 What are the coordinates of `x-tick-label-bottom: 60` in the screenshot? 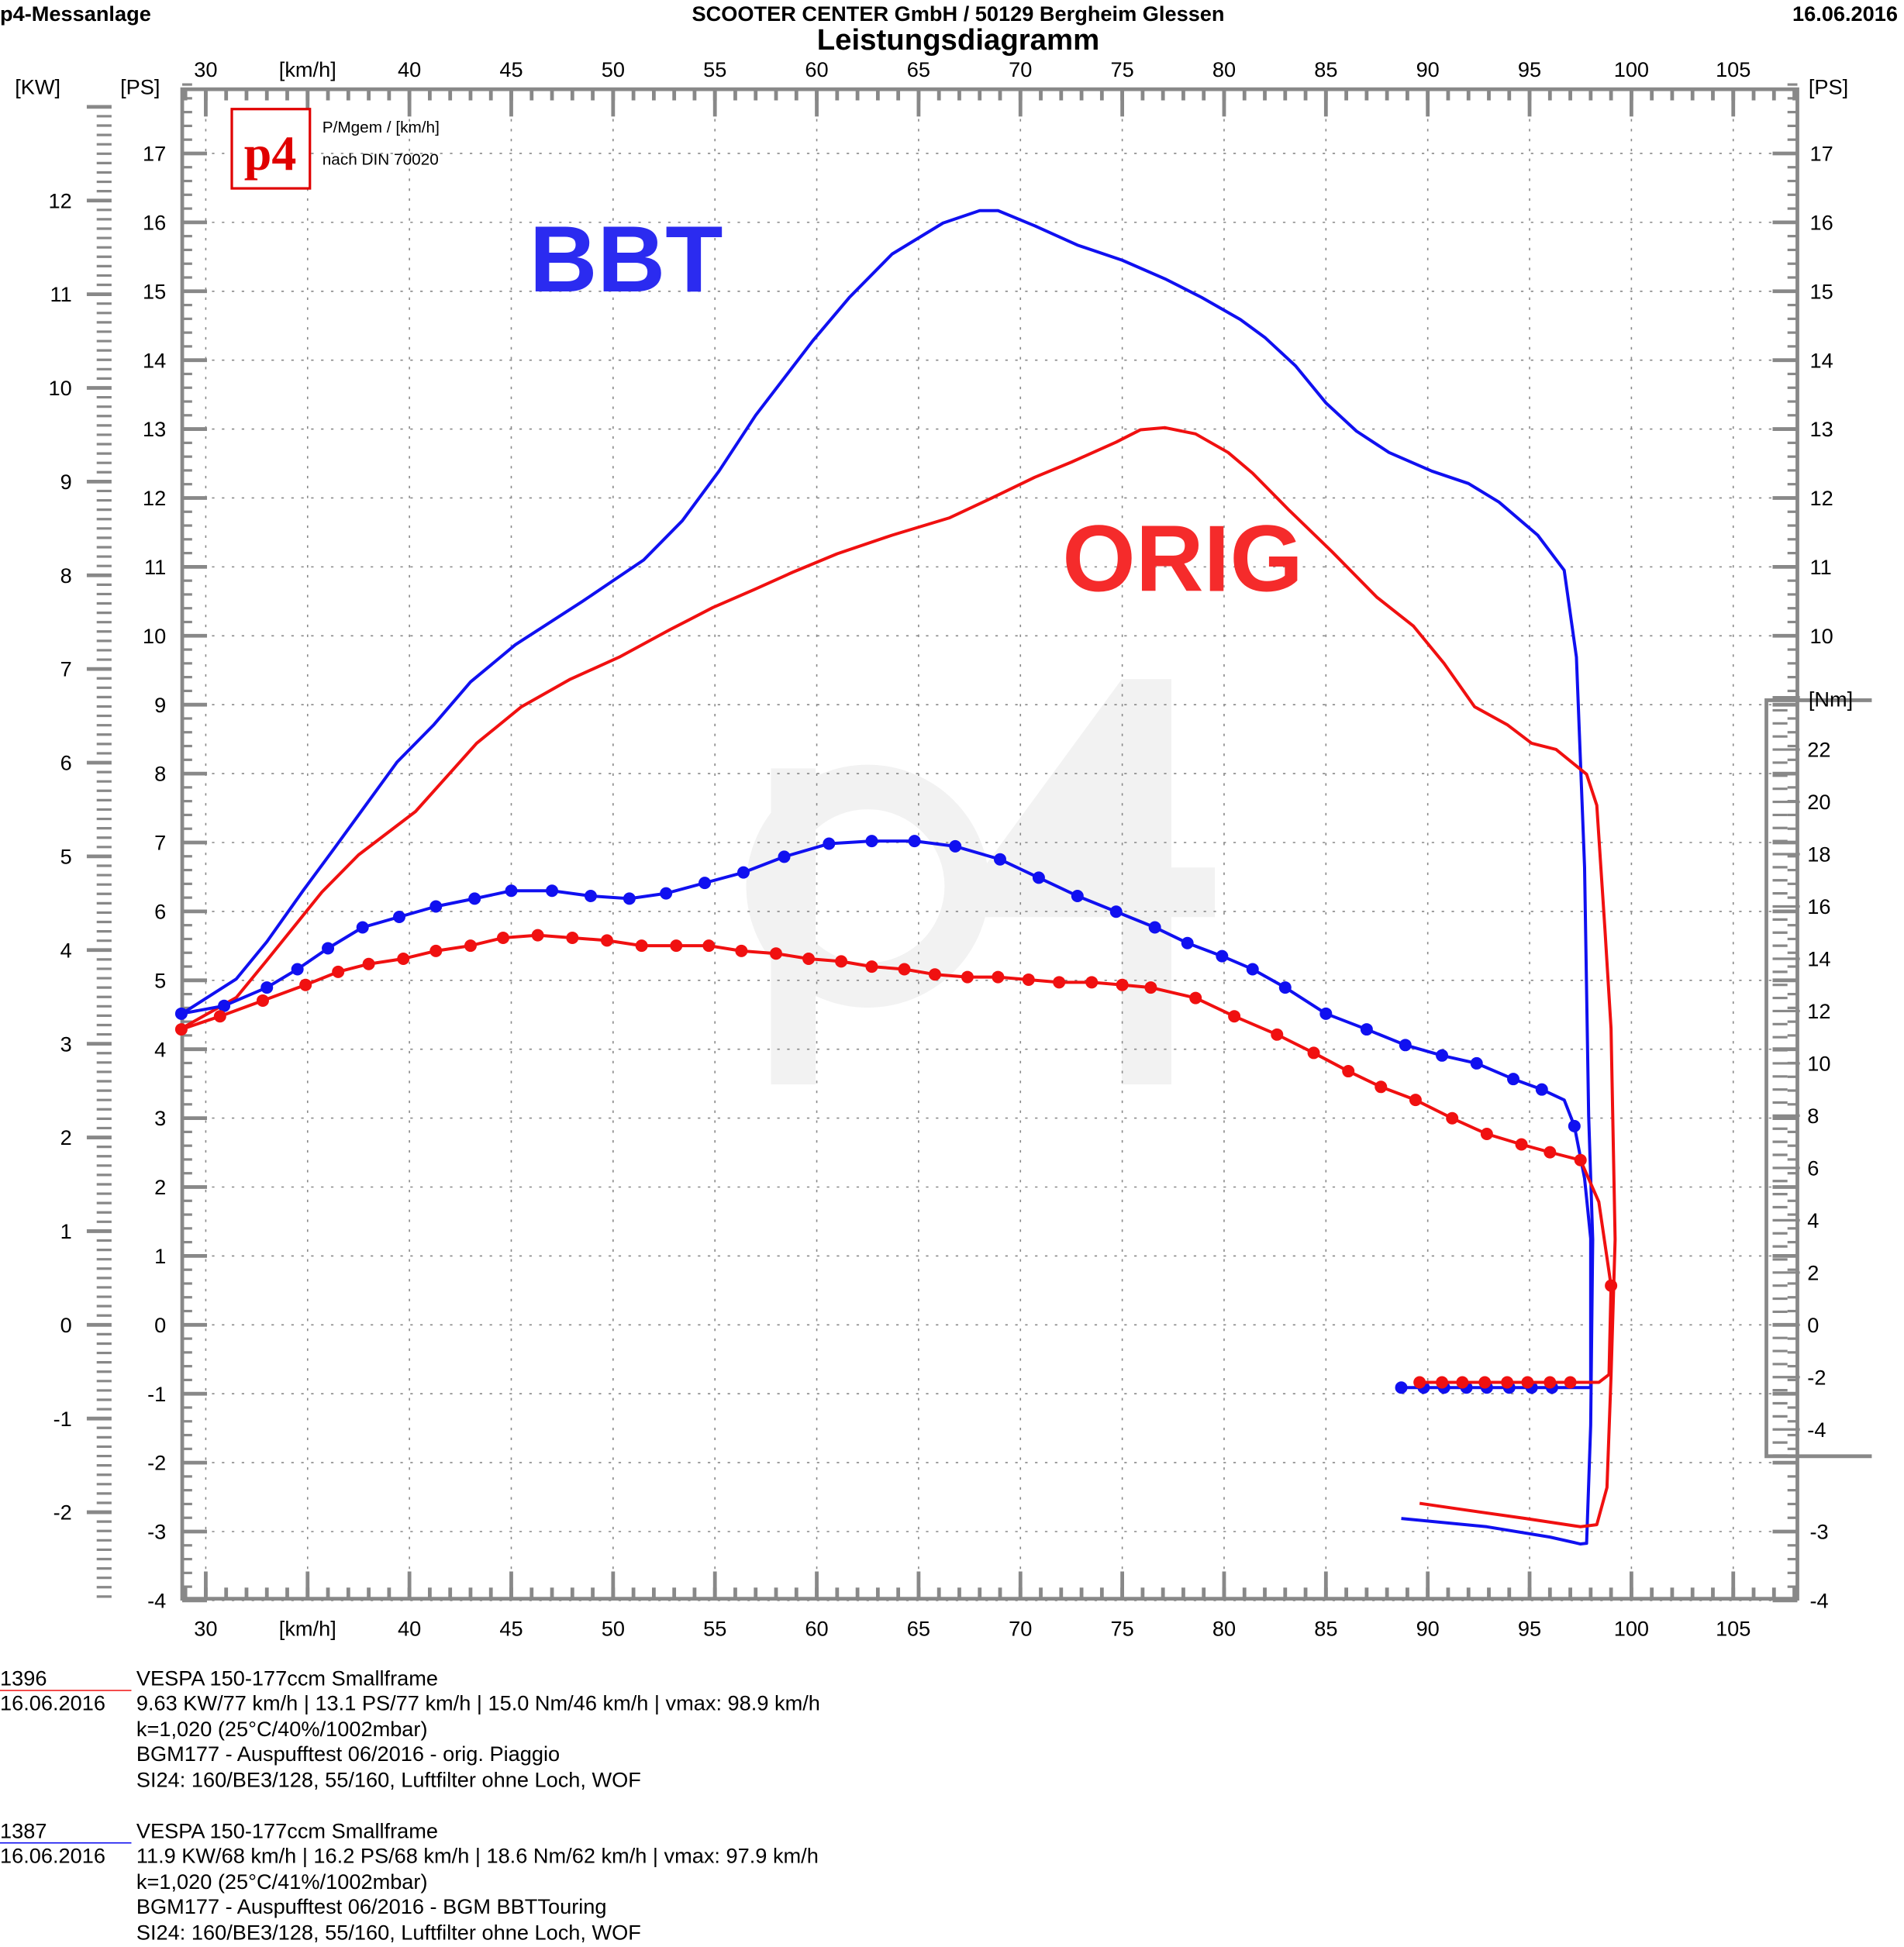 It's located at (817, 1629).